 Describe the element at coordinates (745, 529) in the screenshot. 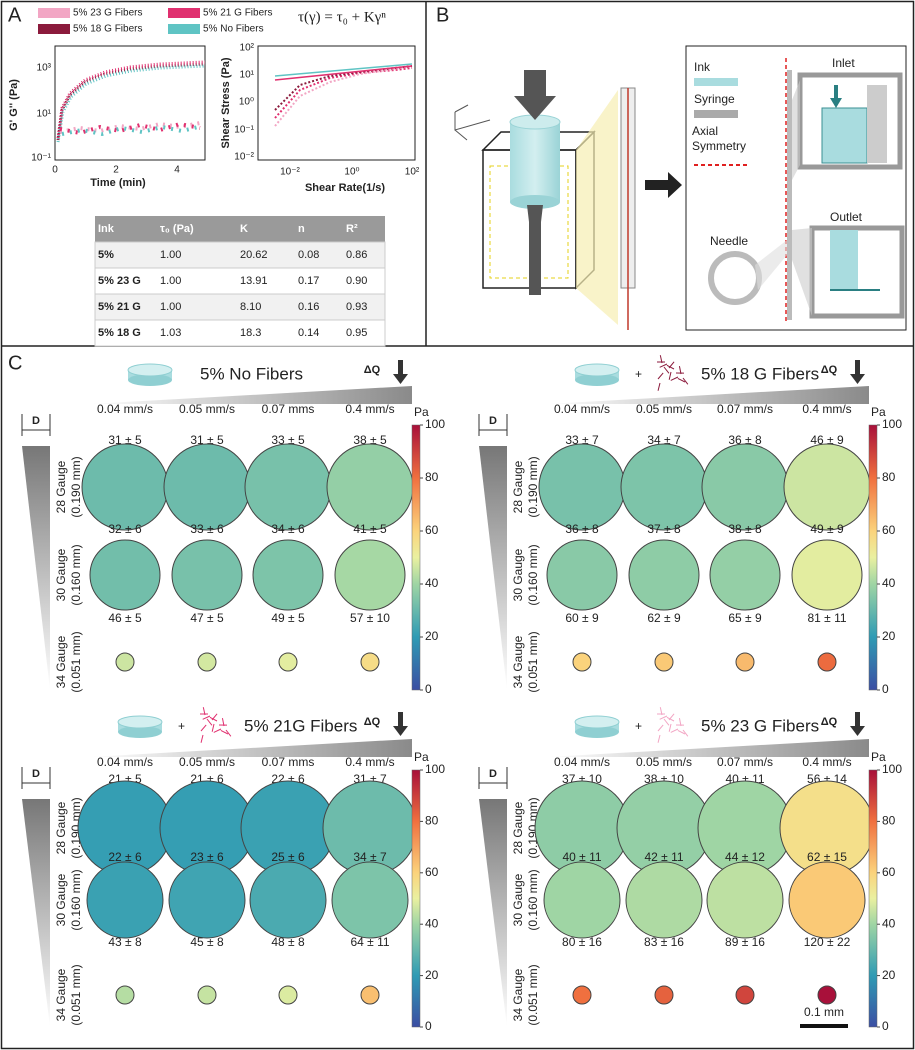

I see `stress-label: 38 ± 8` at that location.